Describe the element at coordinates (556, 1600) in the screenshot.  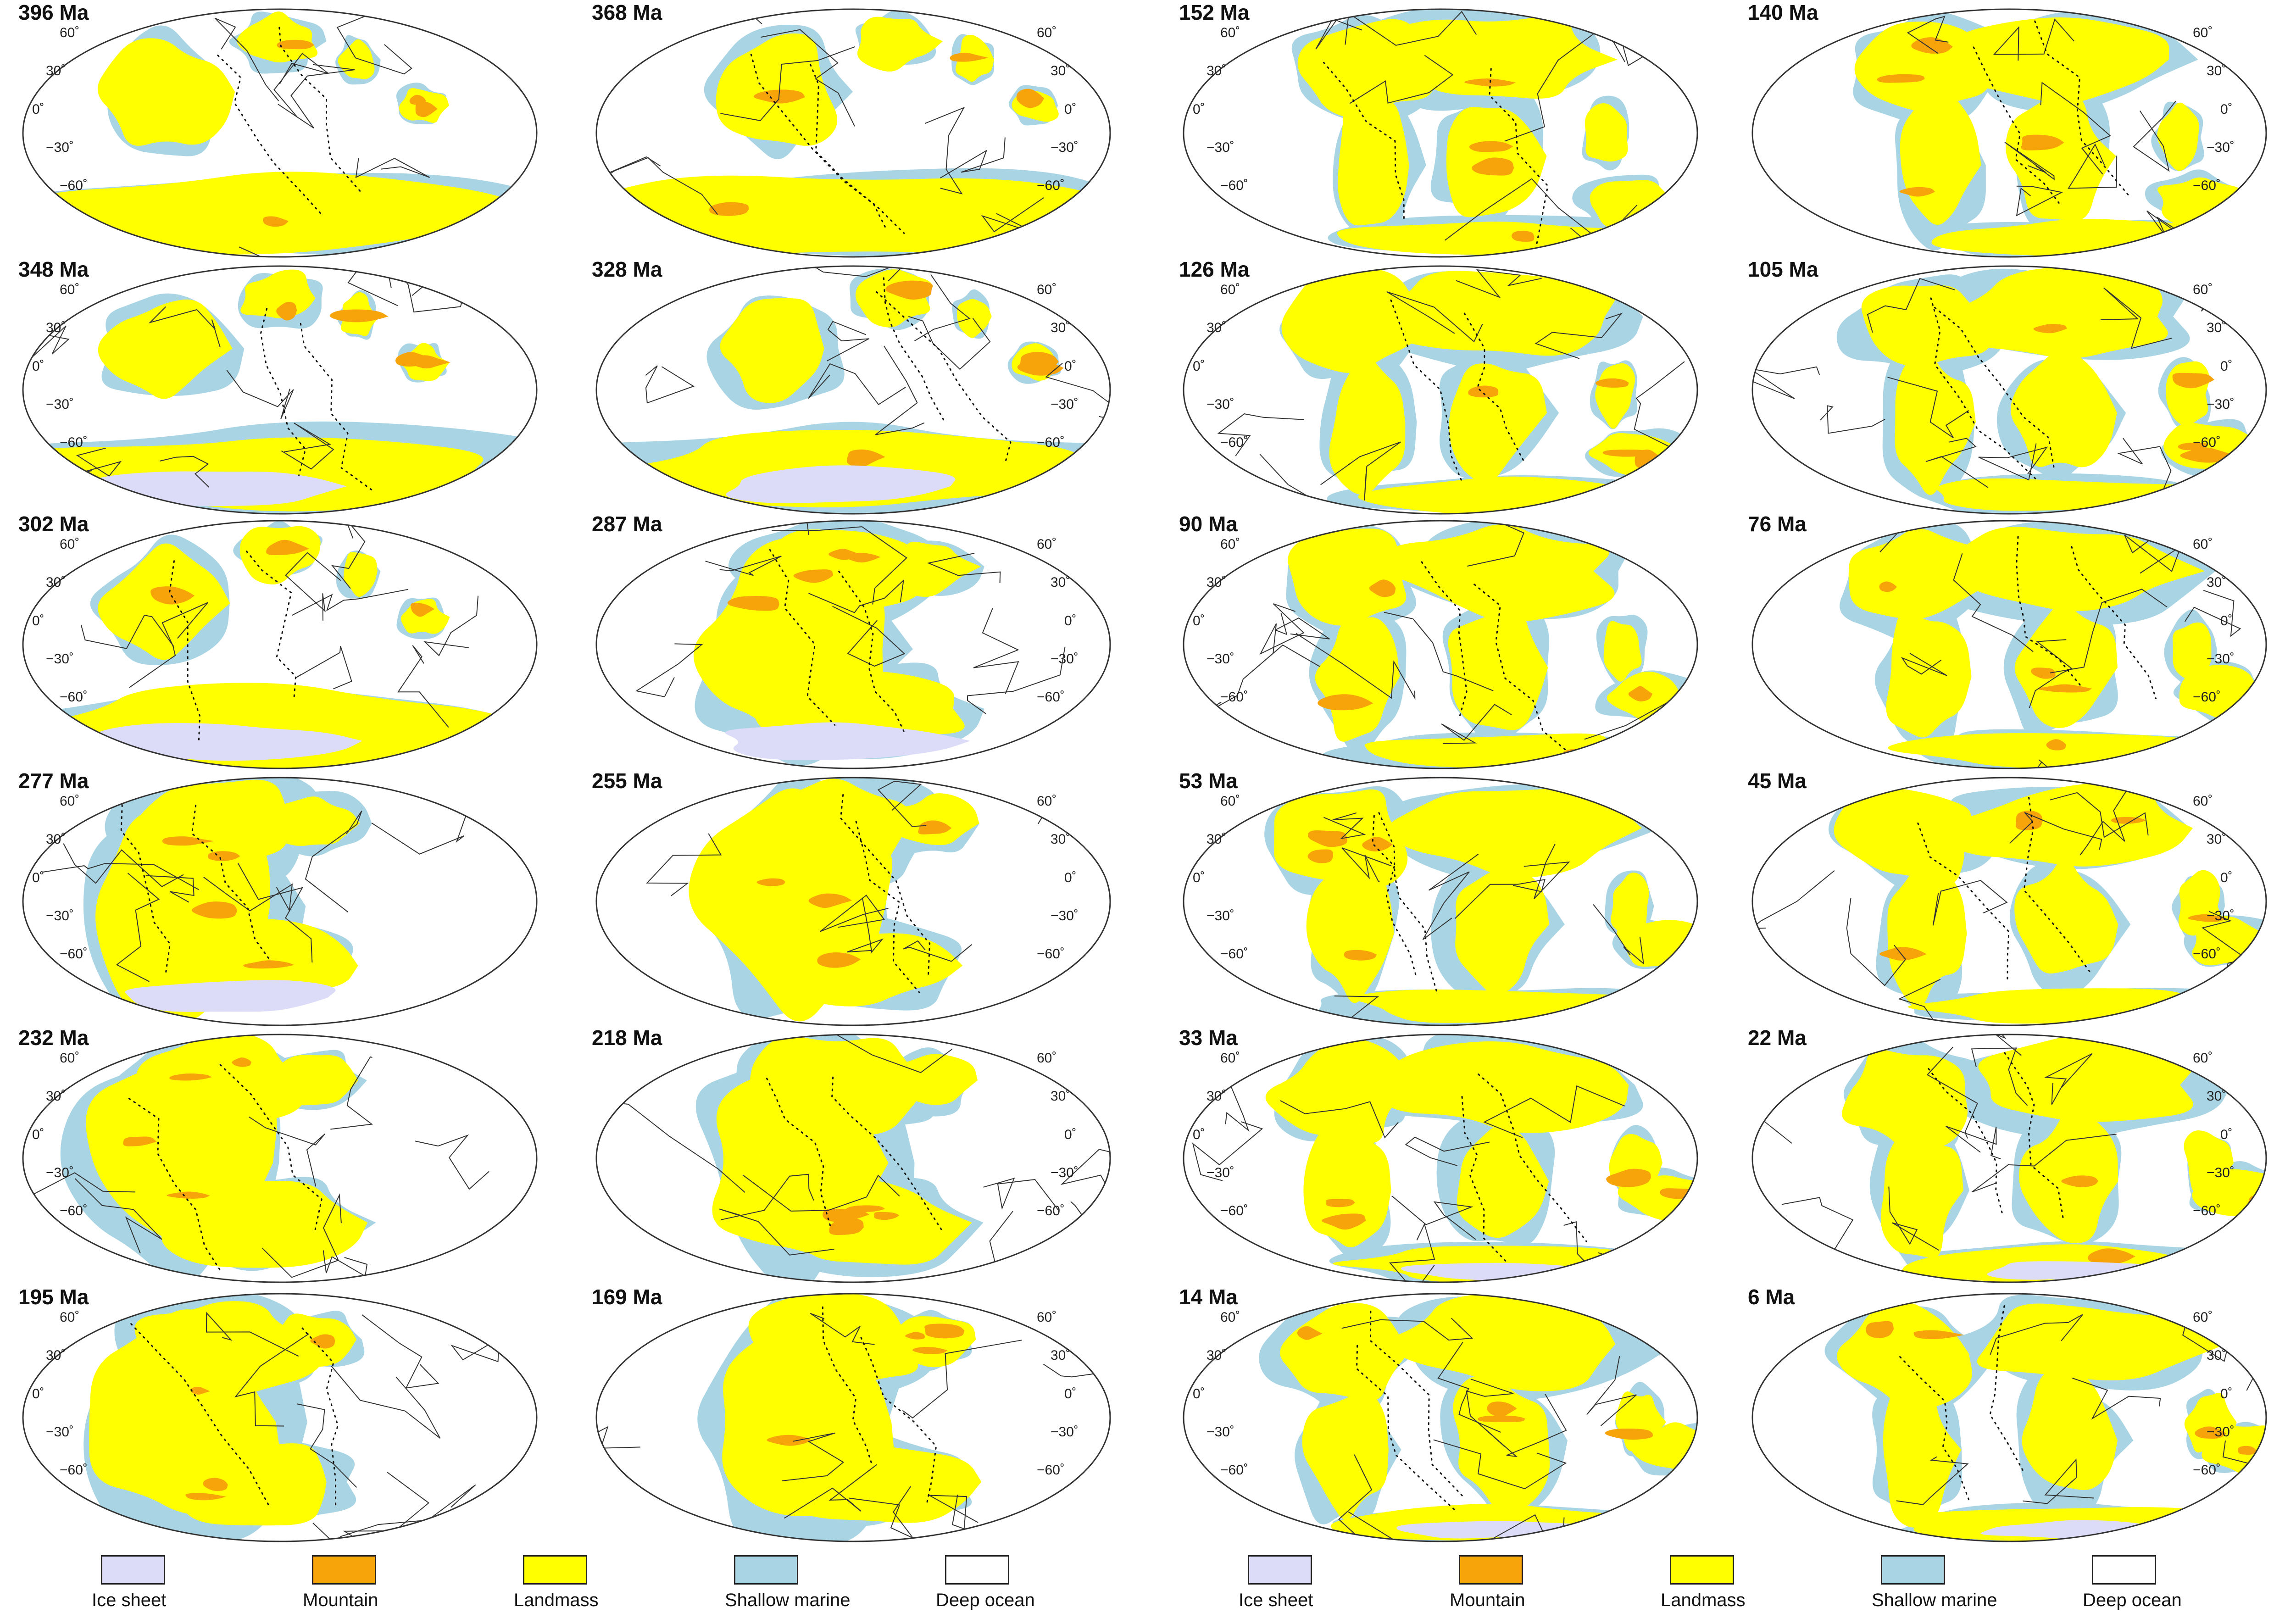
I see `legend-label: Landmass` at that location.